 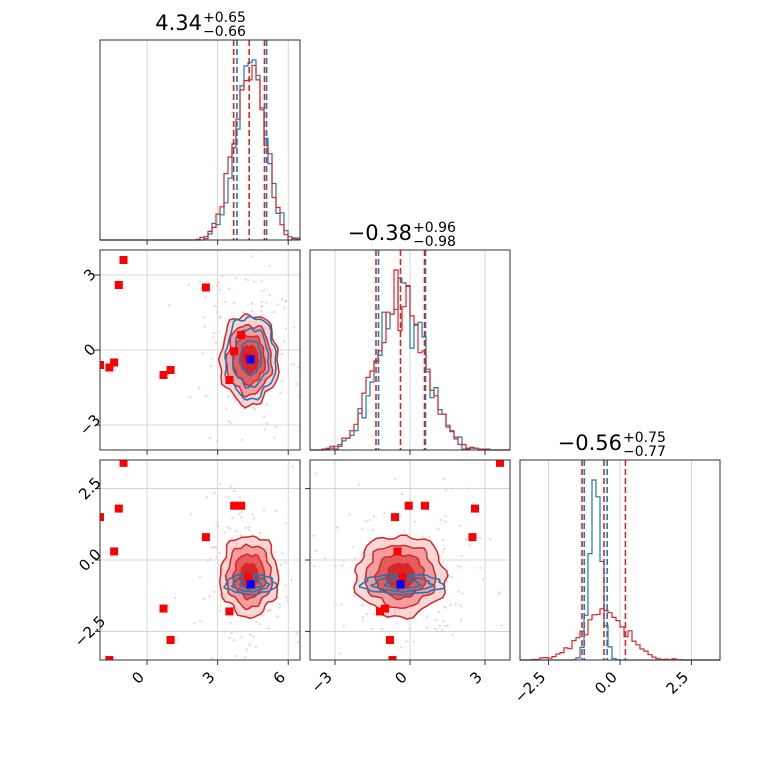 What do you see at coordinates (620, 560) in the screenshot?
I see `panel-frame` at bounding box center [620, 560].